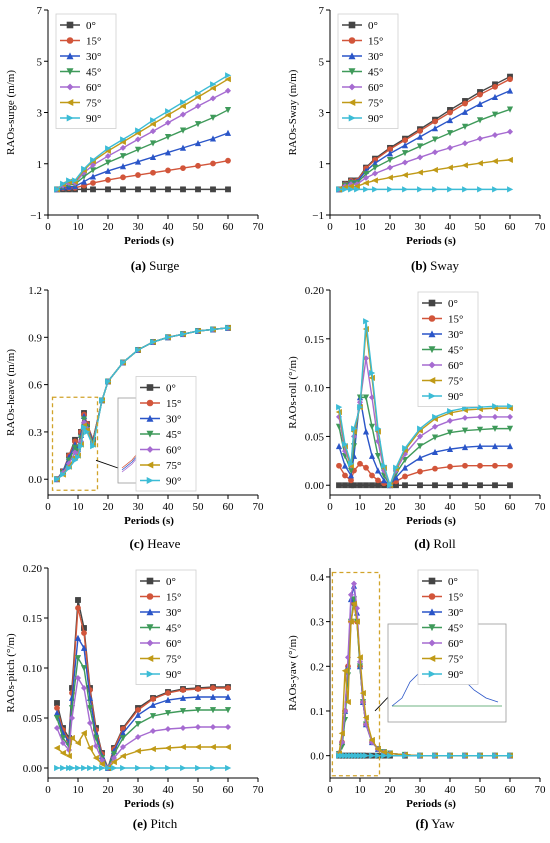 The width and height of the screenshot is (550, 843). I want to click on legend-label: 90°, so click(173, 482).